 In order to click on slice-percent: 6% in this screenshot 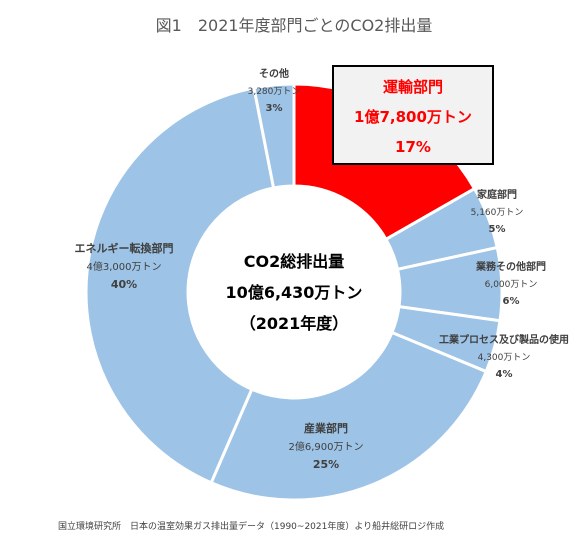, I will do `click(511, 301)`.